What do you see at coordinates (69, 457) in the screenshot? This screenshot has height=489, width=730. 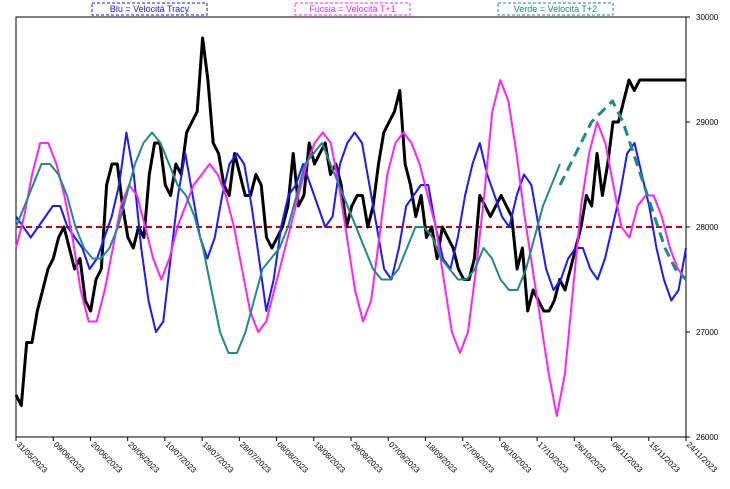 I see `x-tick-label: 09/06/2023` at bounding box center [69, 457].